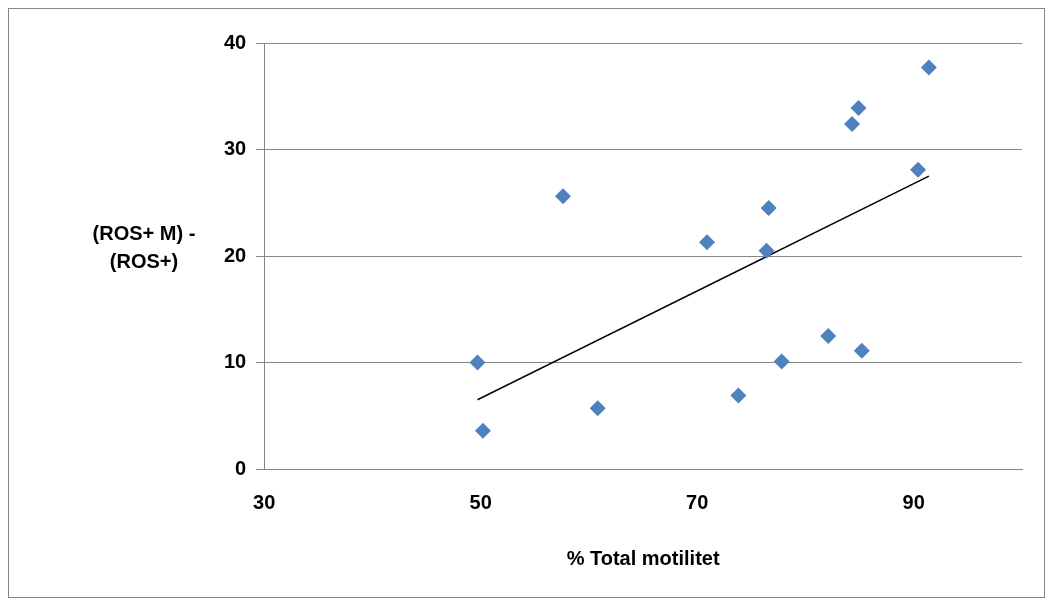 The width and height of the screenshot is (1053, 606). What do you see at coordinates (235, 148) in the screenshot?
I see `y-tick-label: 30` at bounding box center [235, 148].